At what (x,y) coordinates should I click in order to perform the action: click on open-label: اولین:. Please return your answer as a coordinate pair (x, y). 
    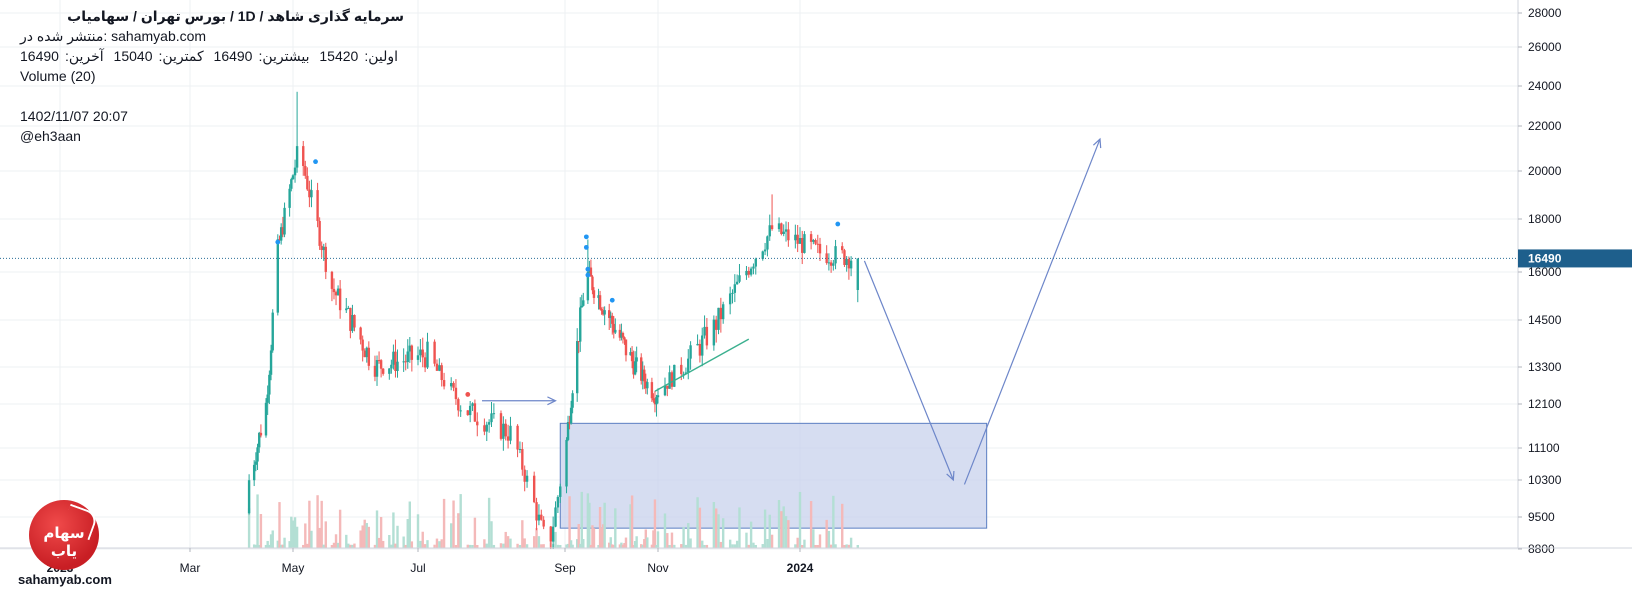
    Looking at the image, I should click on (381, 56).